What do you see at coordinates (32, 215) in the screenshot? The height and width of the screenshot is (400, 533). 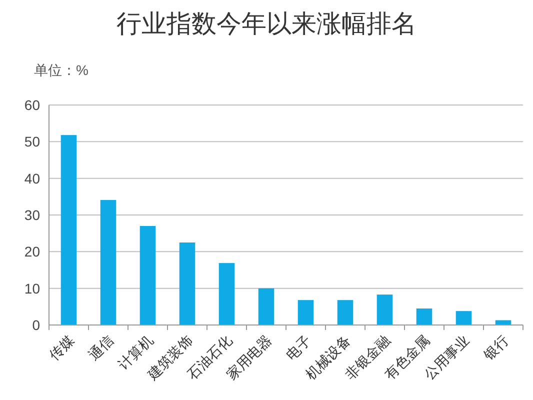 I see `y-tick-label: 30` at bounding box center [32, 215].